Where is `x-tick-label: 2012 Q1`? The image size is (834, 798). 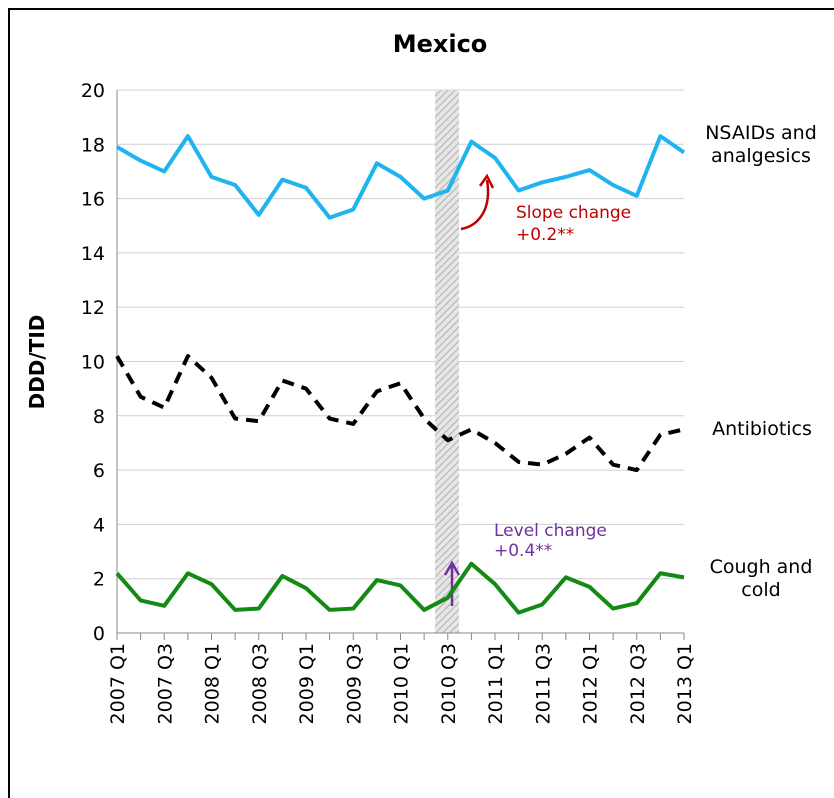
x-tick-label: 2012 Q1 is located at coordinates (591, 683).